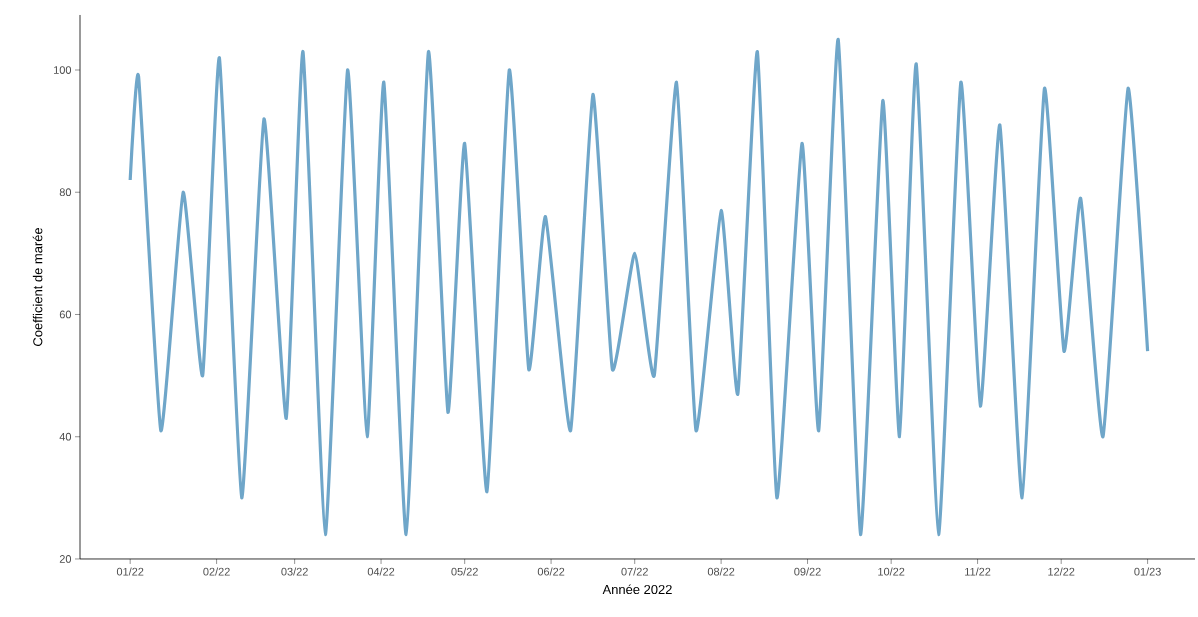 This screenshot has width=1198, height=617. Describe the element at coordinates (721, 571) in the screenshot. I see `x-tick-label: 08/22` at that location.